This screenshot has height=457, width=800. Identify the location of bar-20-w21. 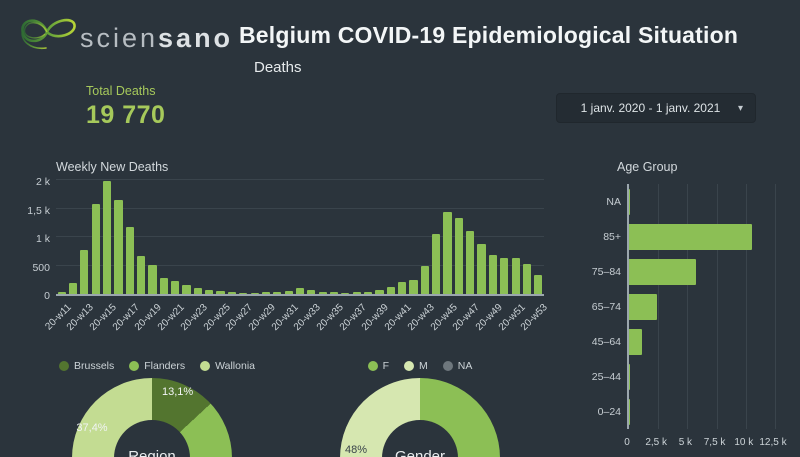
(175, 287).